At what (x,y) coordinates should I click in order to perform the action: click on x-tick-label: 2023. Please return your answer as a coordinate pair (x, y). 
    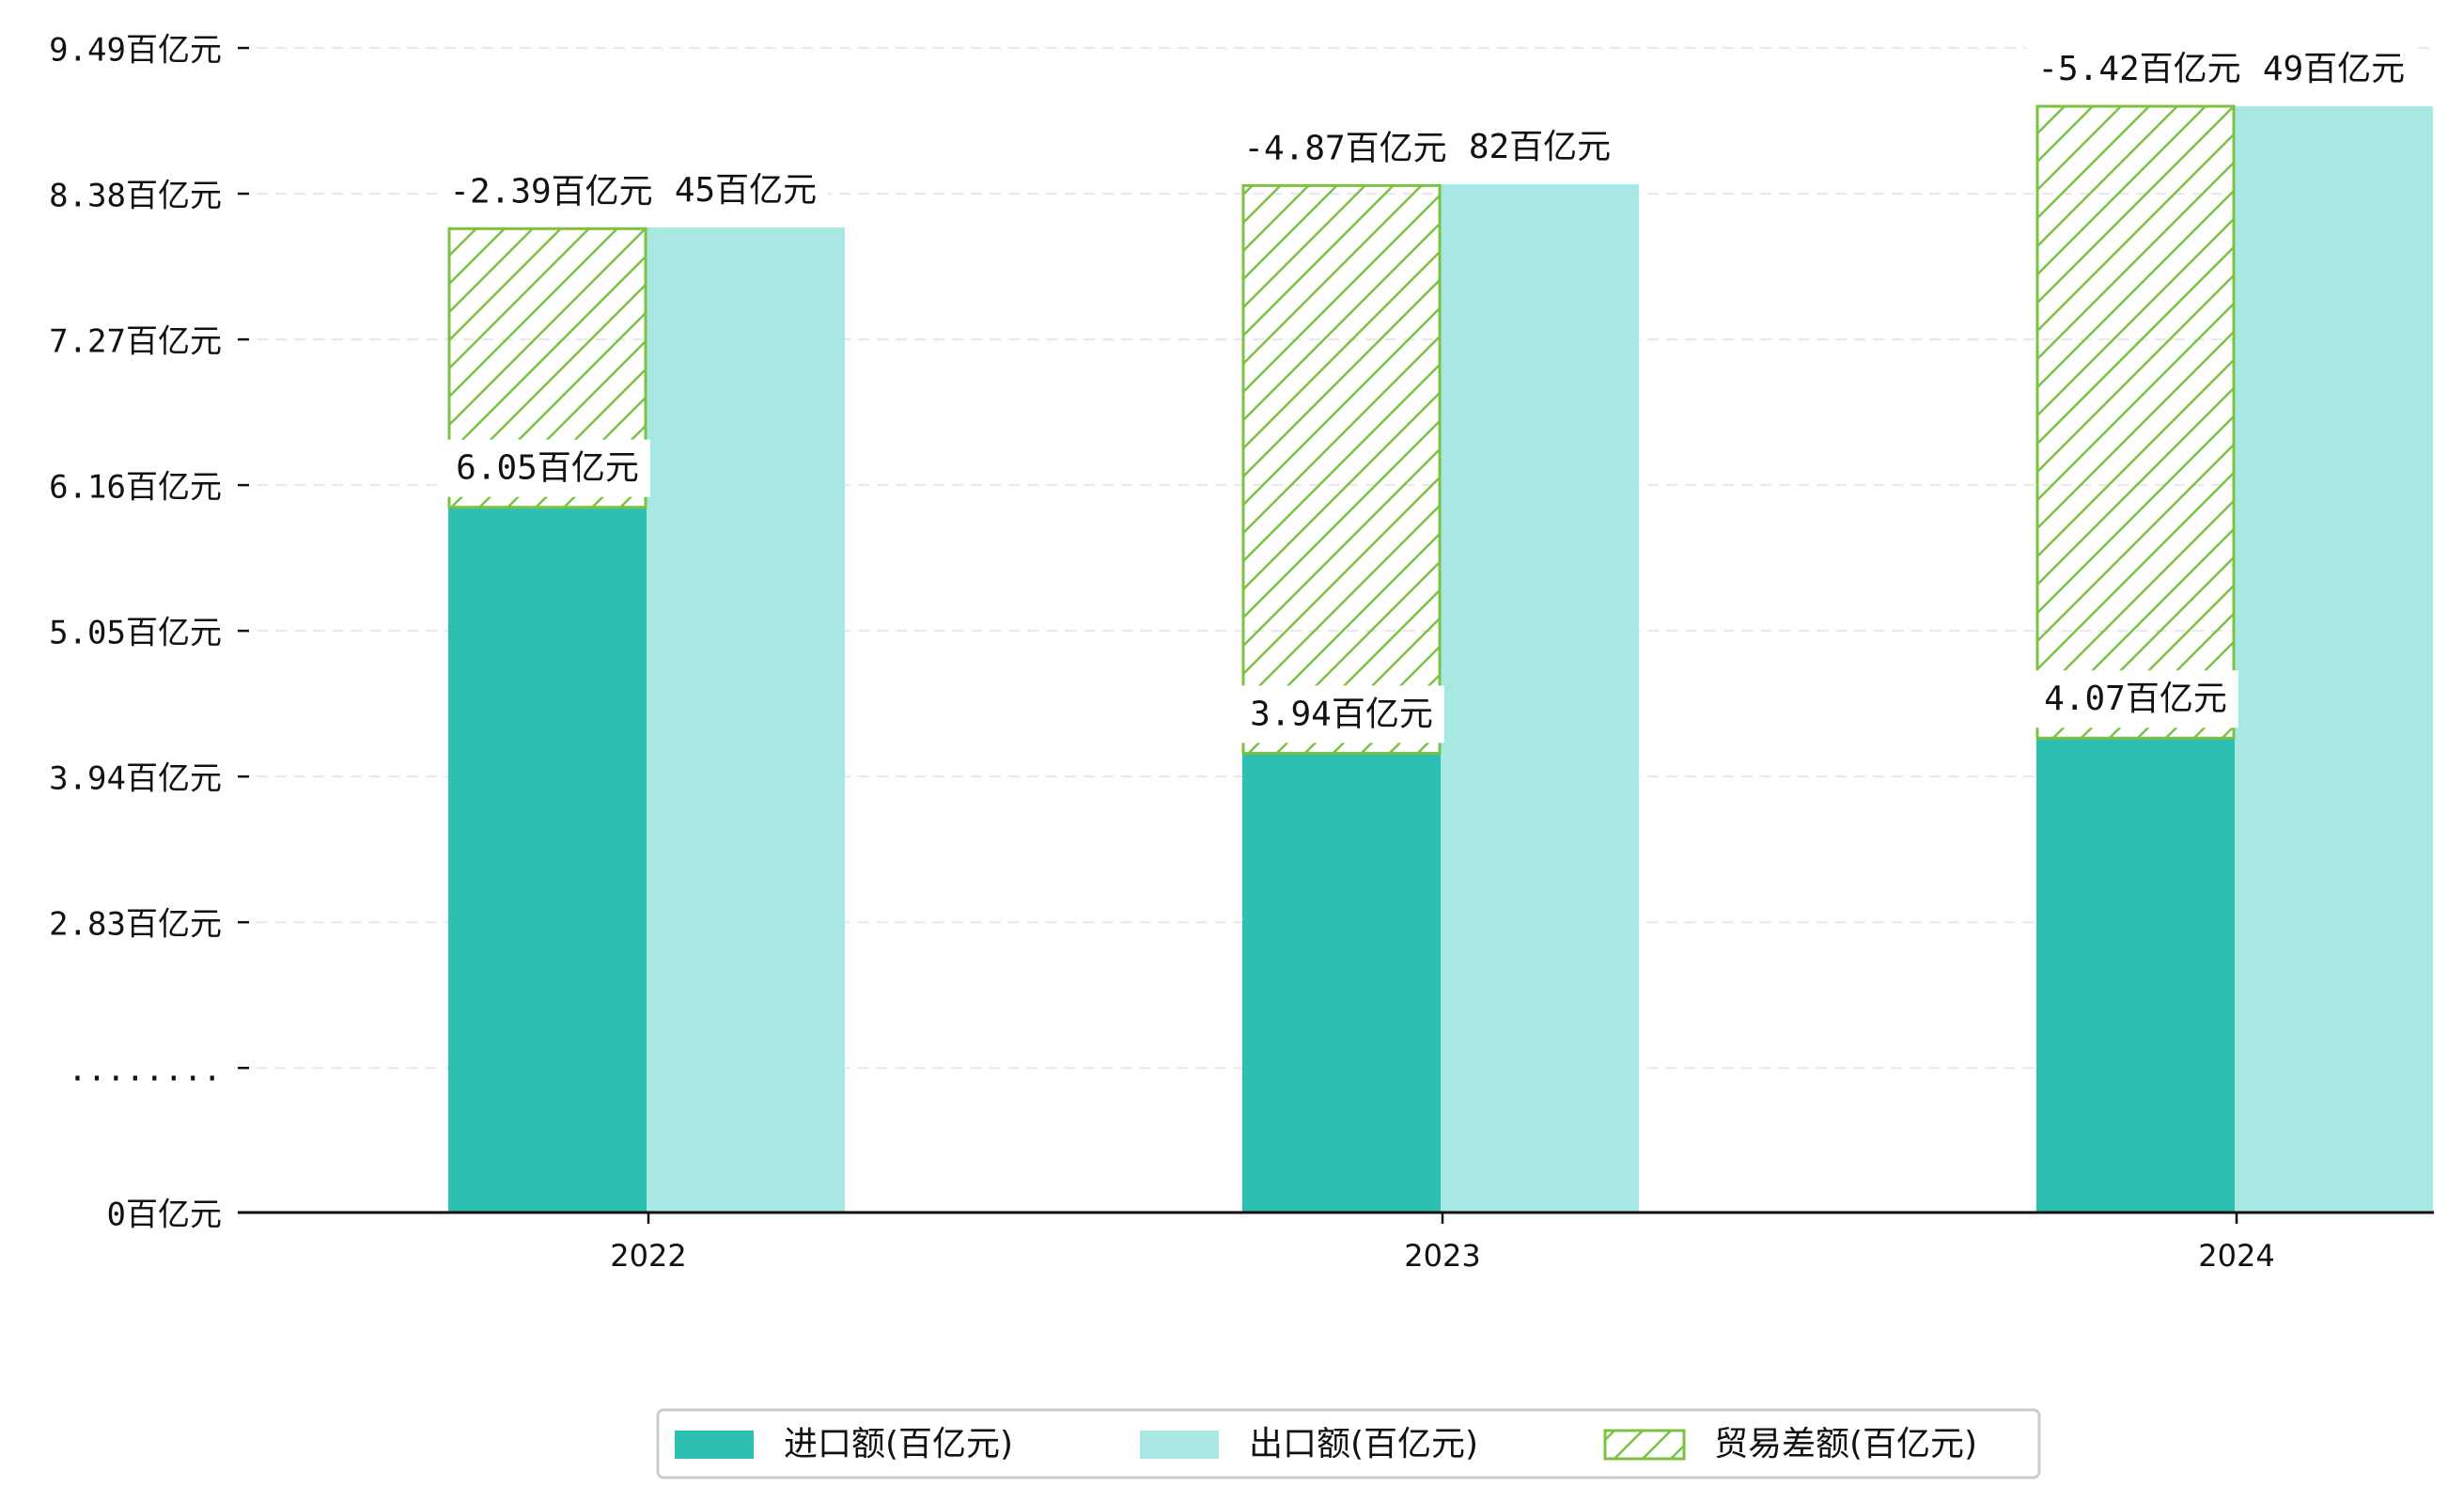
    Looking at the image, I should click on (1442, 1256).